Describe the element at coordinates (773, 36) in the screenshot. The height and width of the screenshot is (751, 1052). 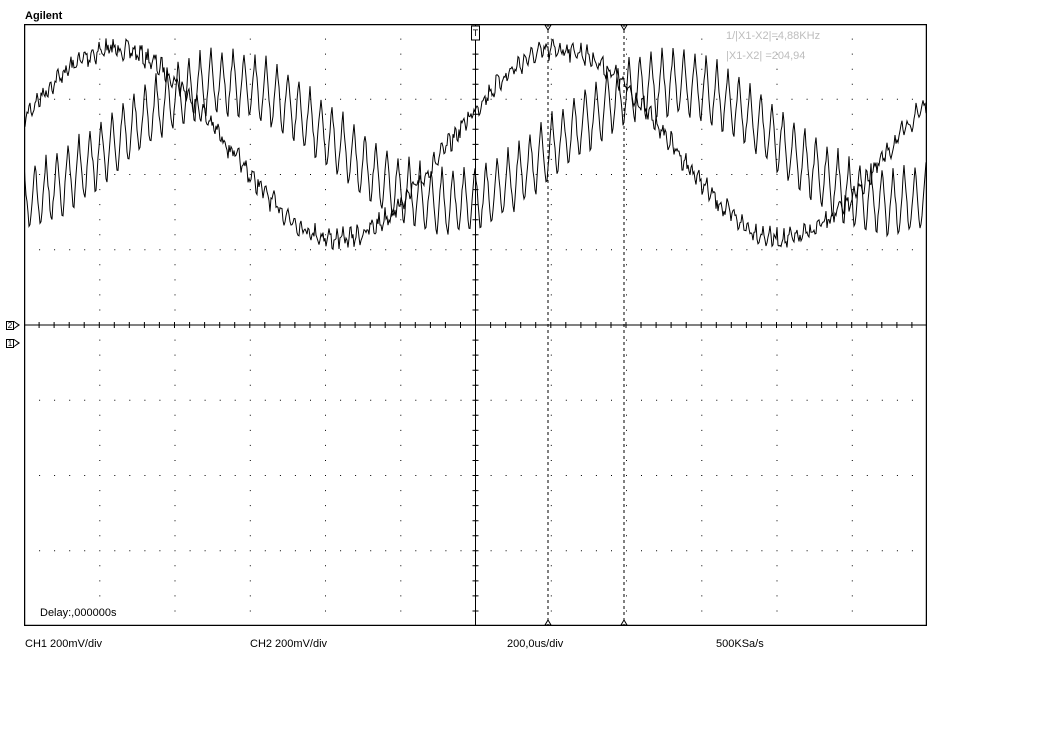
I see `frequency-readout: 1/|X1-X2|=4,88KHz` at that location.